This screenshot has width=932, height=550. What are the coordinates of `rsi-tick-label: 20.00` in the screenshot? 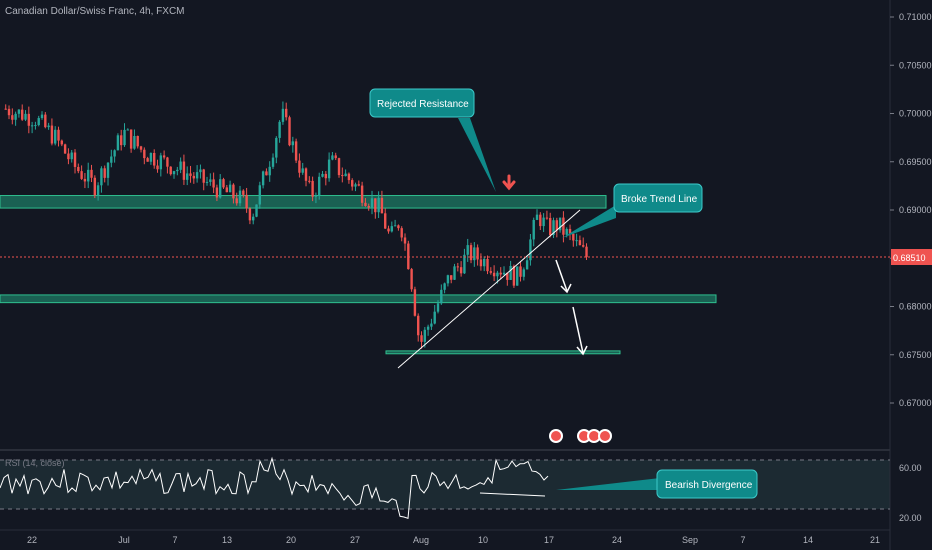 It's located at (910, 518).